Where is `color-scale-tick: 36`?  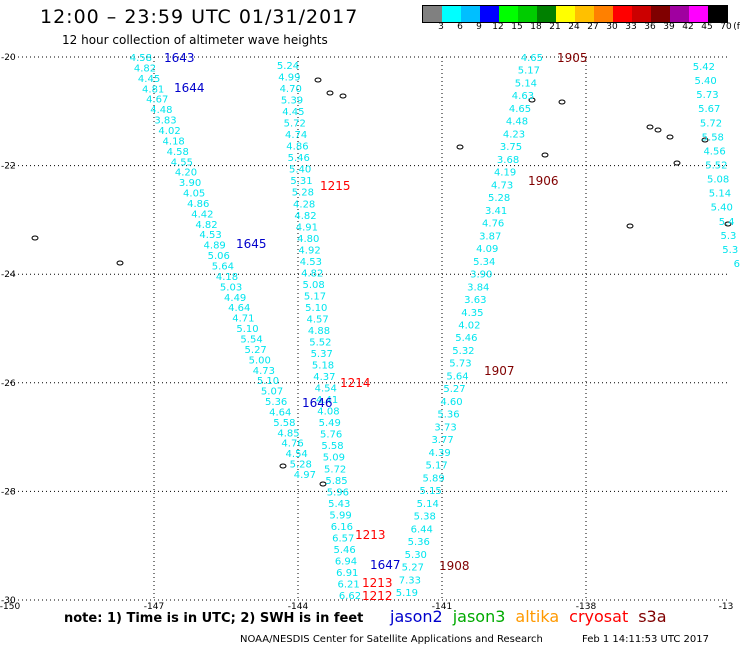 color-scale-tick: 36 is located at coordinates (650, 27).